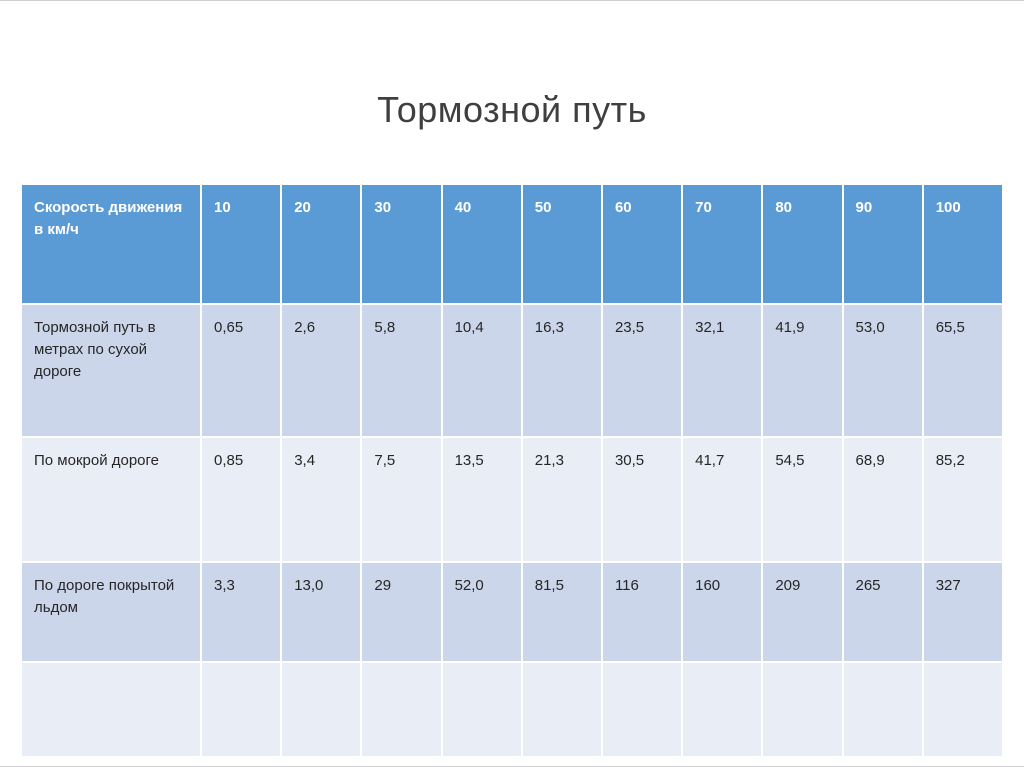 This screenshot has height=767, width=1024. Describe the element at coordinates (802, 499) in the screenshot. I see `value-cell: 54,5` at that location.